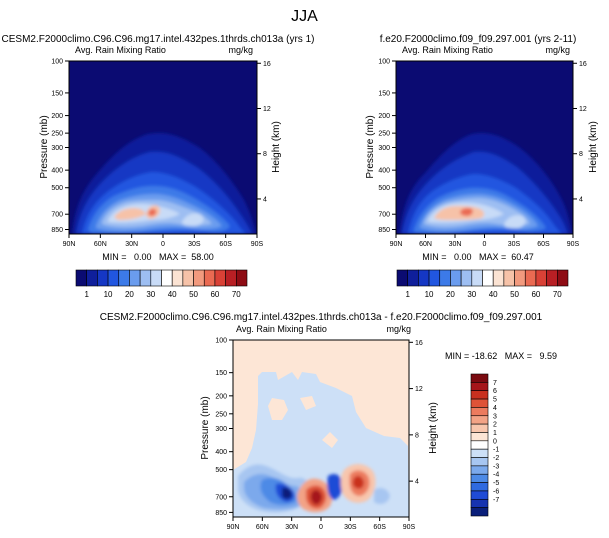  What do you see at coordinates (496, 458) in the screenshot?
I see `colorbar-label: -2` at bounding box center [496, 458].